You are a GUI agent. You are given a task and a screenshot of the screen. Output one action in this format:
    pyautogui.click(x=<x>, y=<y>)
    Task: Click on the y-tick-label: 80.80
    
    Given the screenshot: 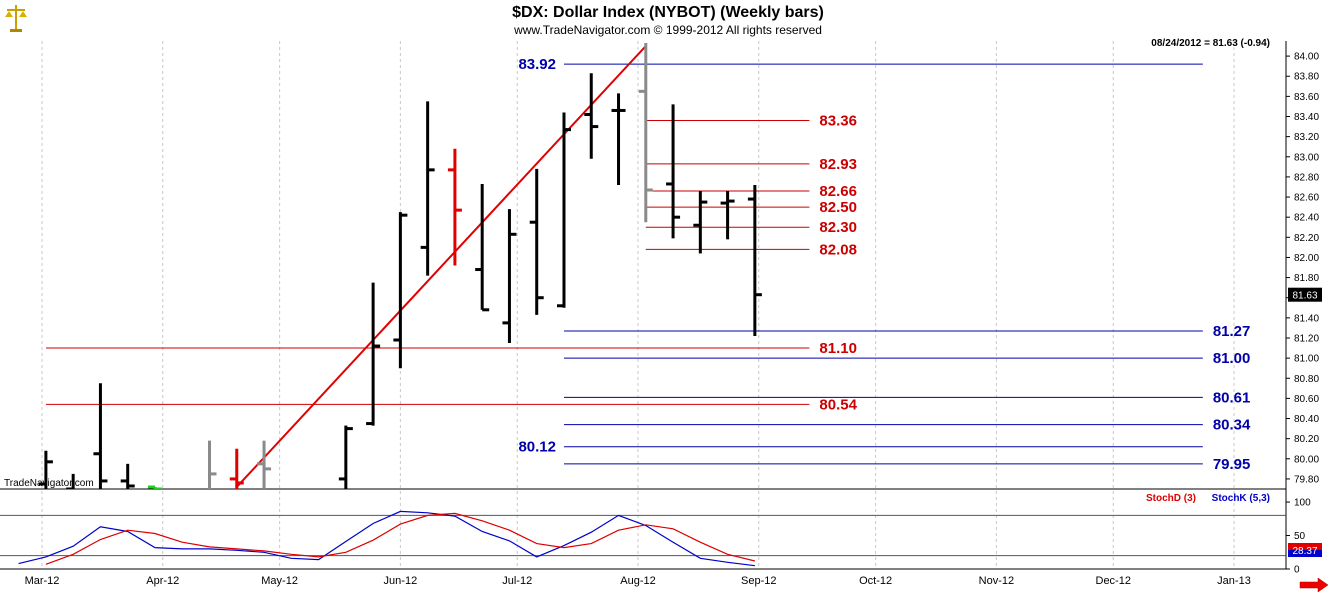 What is the action you would take?
    pyautogui.click(x=1306, y=379)
    